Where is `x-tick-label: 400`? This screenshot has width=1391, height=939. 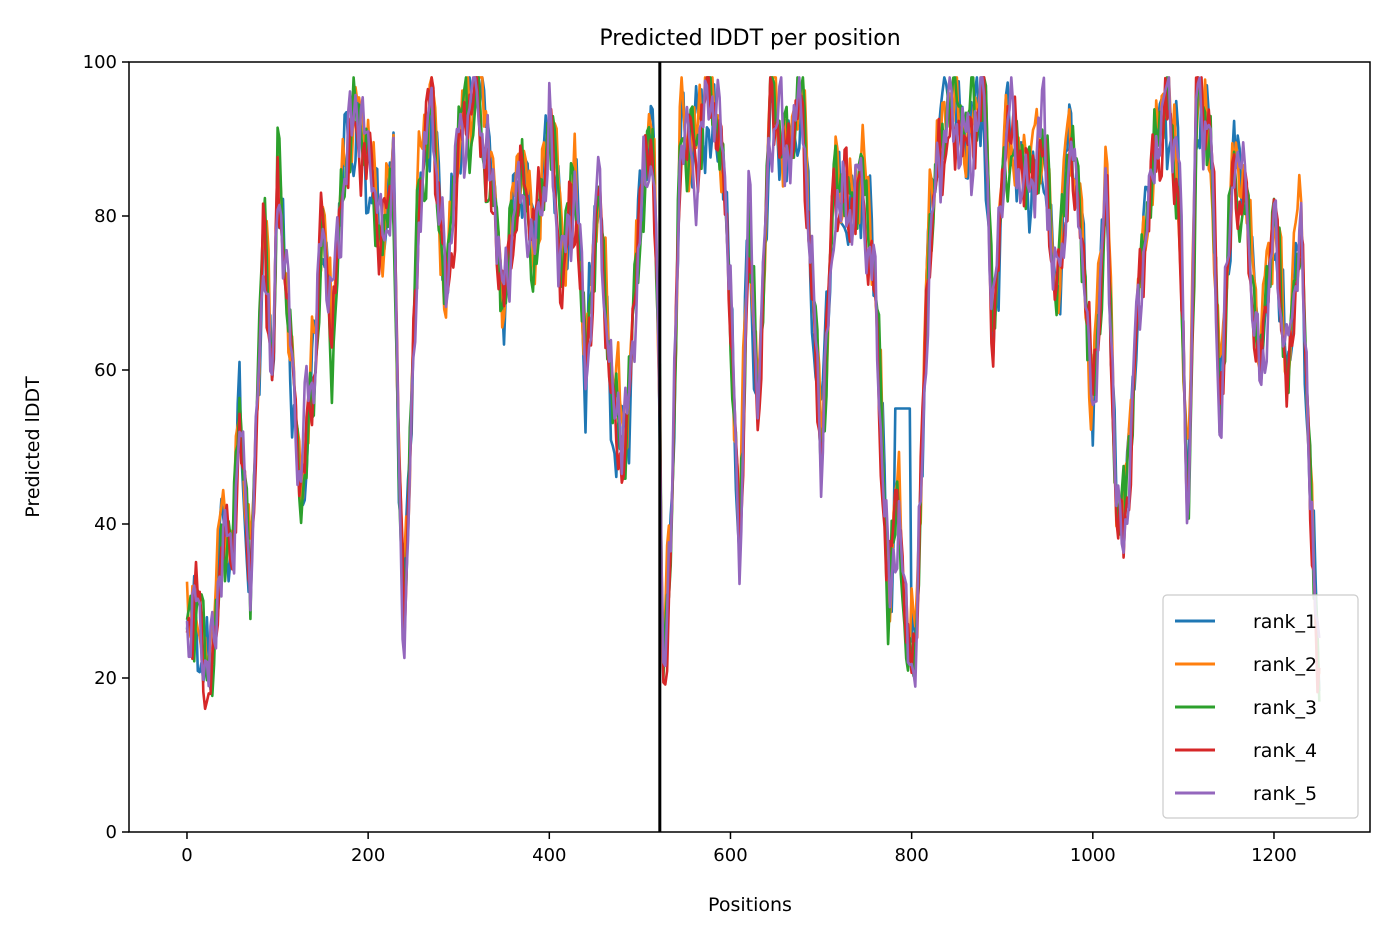
x-tick-label: 400 is located at coordinates (549, 855).